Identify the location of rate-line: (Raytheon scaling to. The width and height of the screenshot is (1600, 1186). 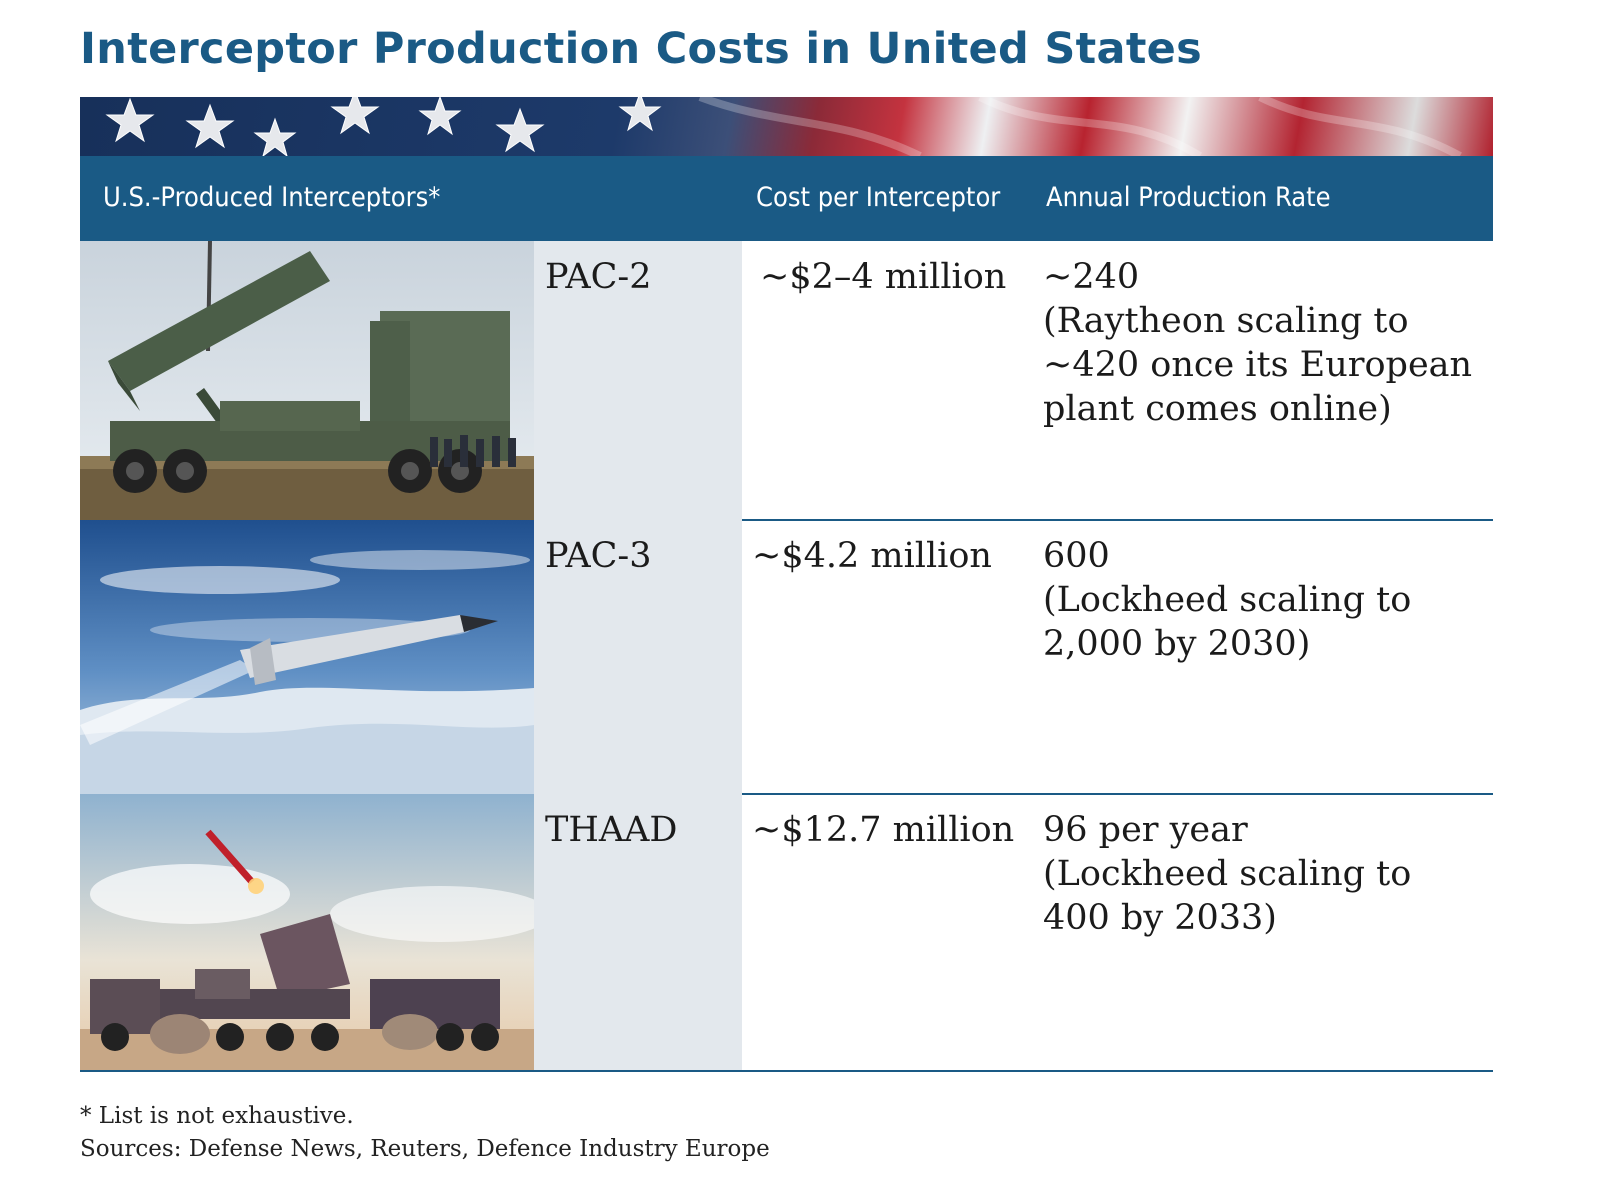
(1226, 321).